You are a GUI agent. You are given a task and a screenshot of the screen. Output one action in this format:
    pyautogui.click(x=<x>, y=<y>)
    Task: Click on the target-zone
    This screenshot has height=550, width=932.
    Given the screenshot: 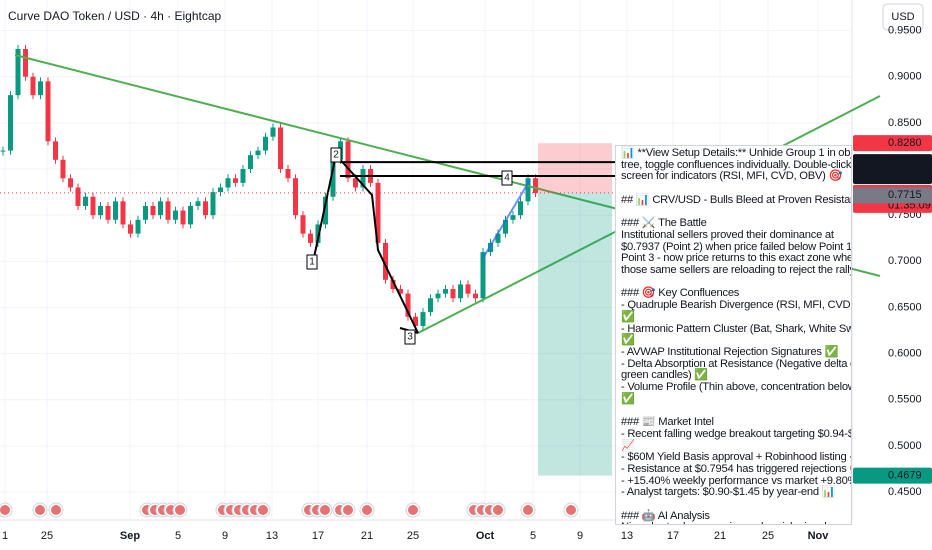 What is the action you would take?
    pyautogui.click(x=575, y=334)
    